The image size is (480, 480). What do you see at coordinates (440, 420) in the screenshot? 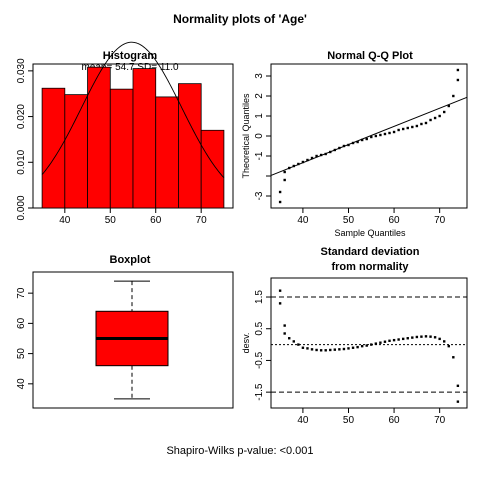
I see `deviation-x-tick-label: 70` at bounding box center [440, 420].